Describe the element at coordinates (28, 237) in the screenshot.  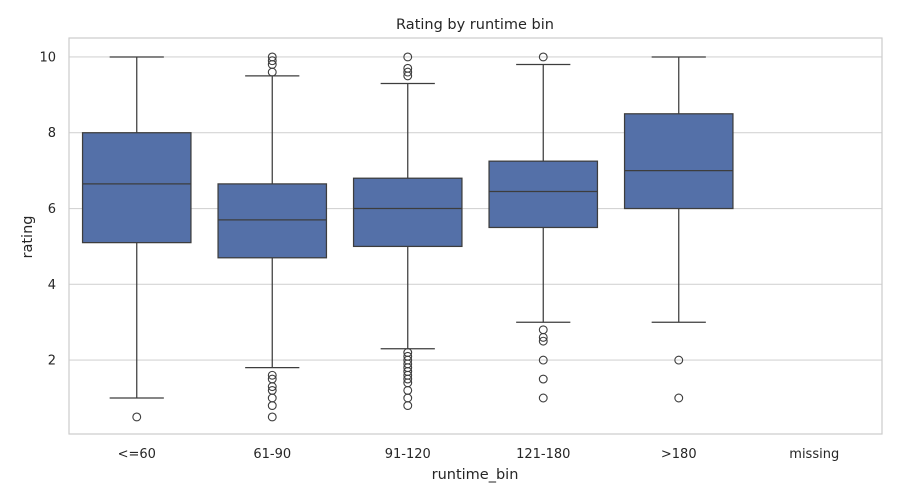
I see `y-axis-label: rating` at that location.